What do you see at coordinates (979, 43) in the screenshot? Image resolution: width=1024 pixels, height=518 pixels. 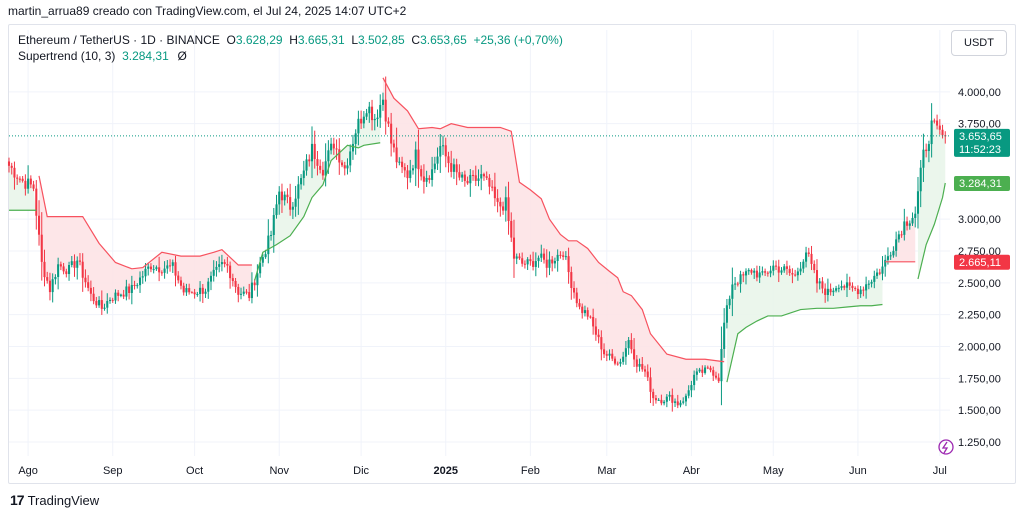 I see `currency-button: USDT` at bounding box center [979, 43].